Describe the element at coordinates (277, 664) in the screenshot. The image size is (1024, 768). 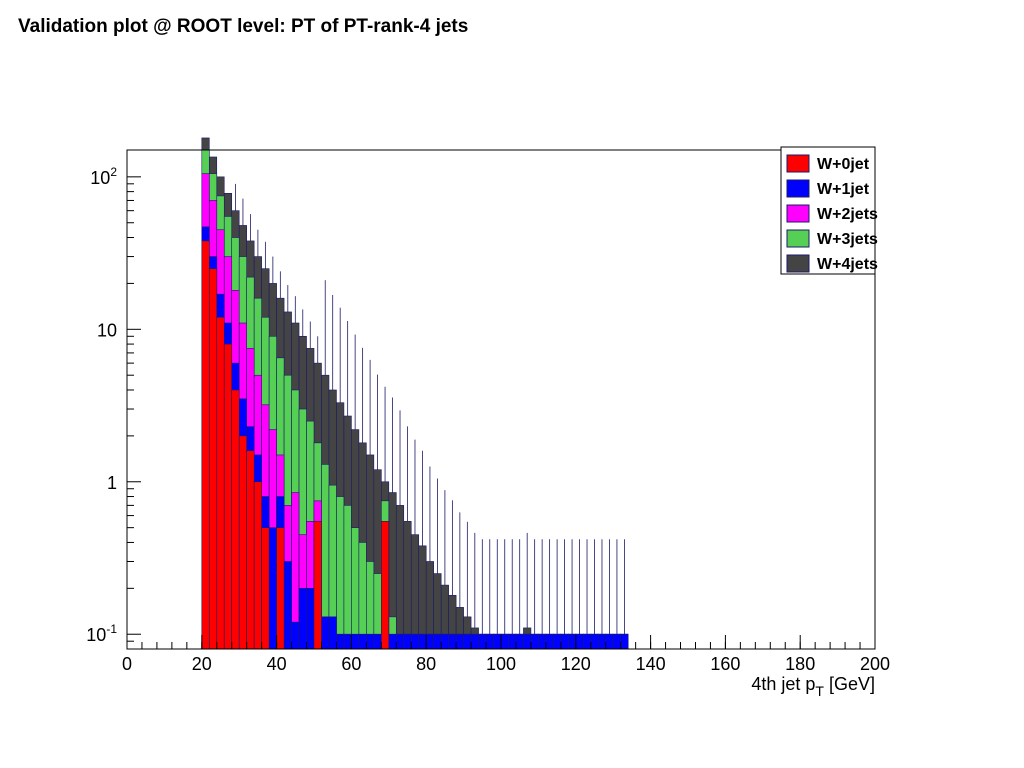
I see `x-tick-label: 40` at that location.